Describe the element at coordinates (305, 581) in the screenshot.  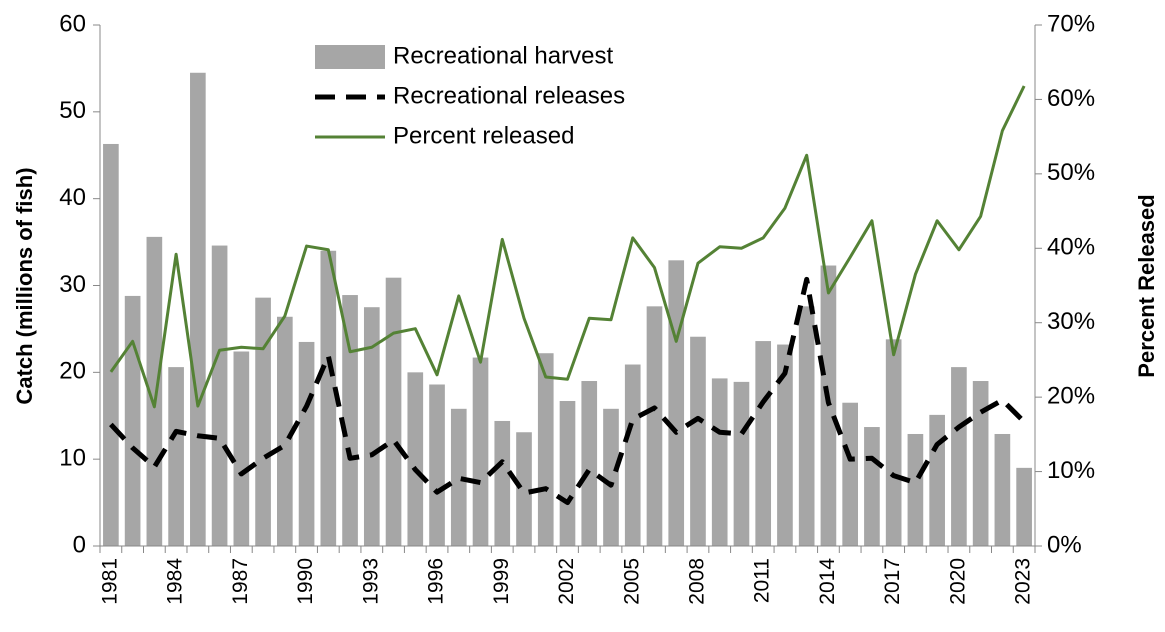
I see `x-tick-label: 1990` at that location.